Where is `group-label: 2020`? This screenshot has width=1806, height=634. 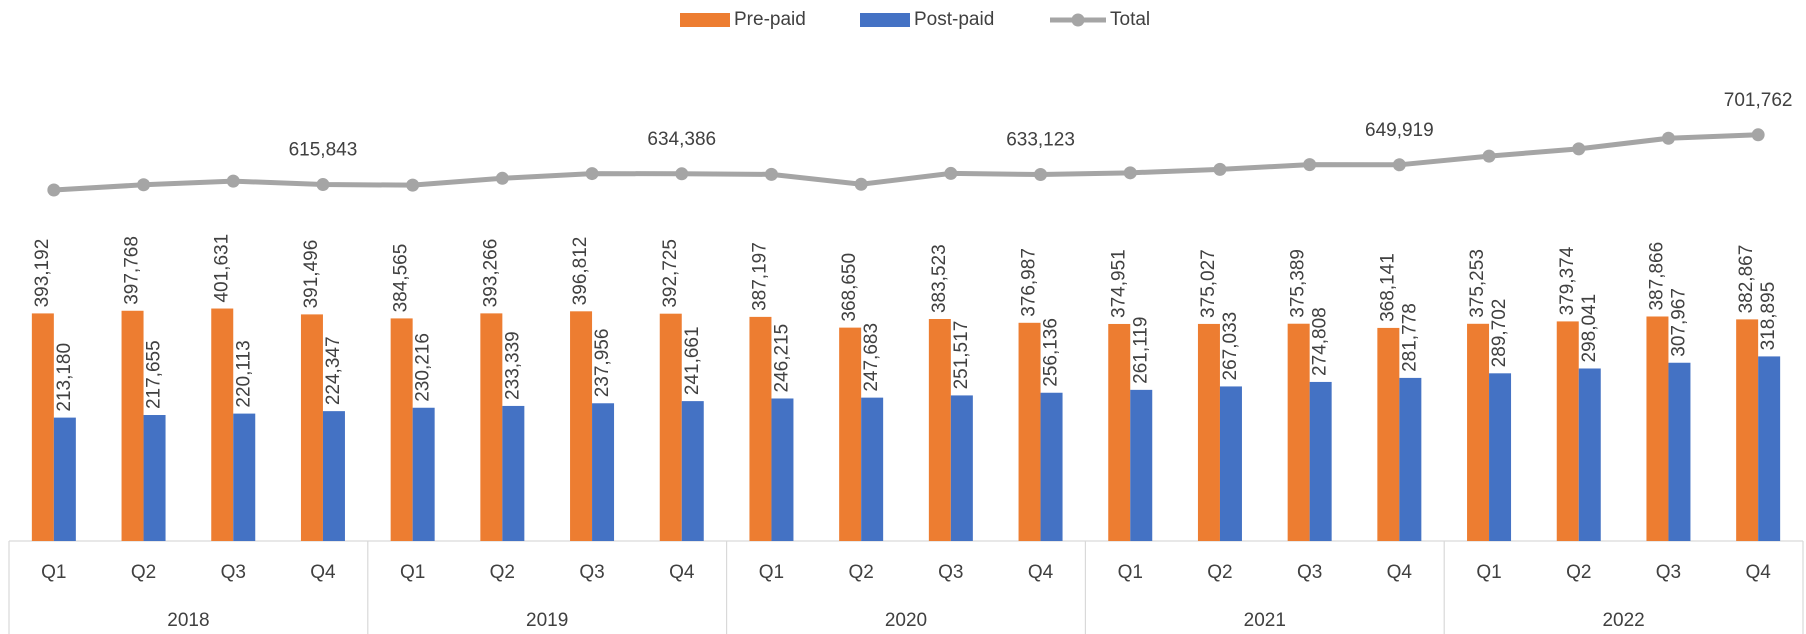 group-label: 2020 is located at coordinates (906, 620).